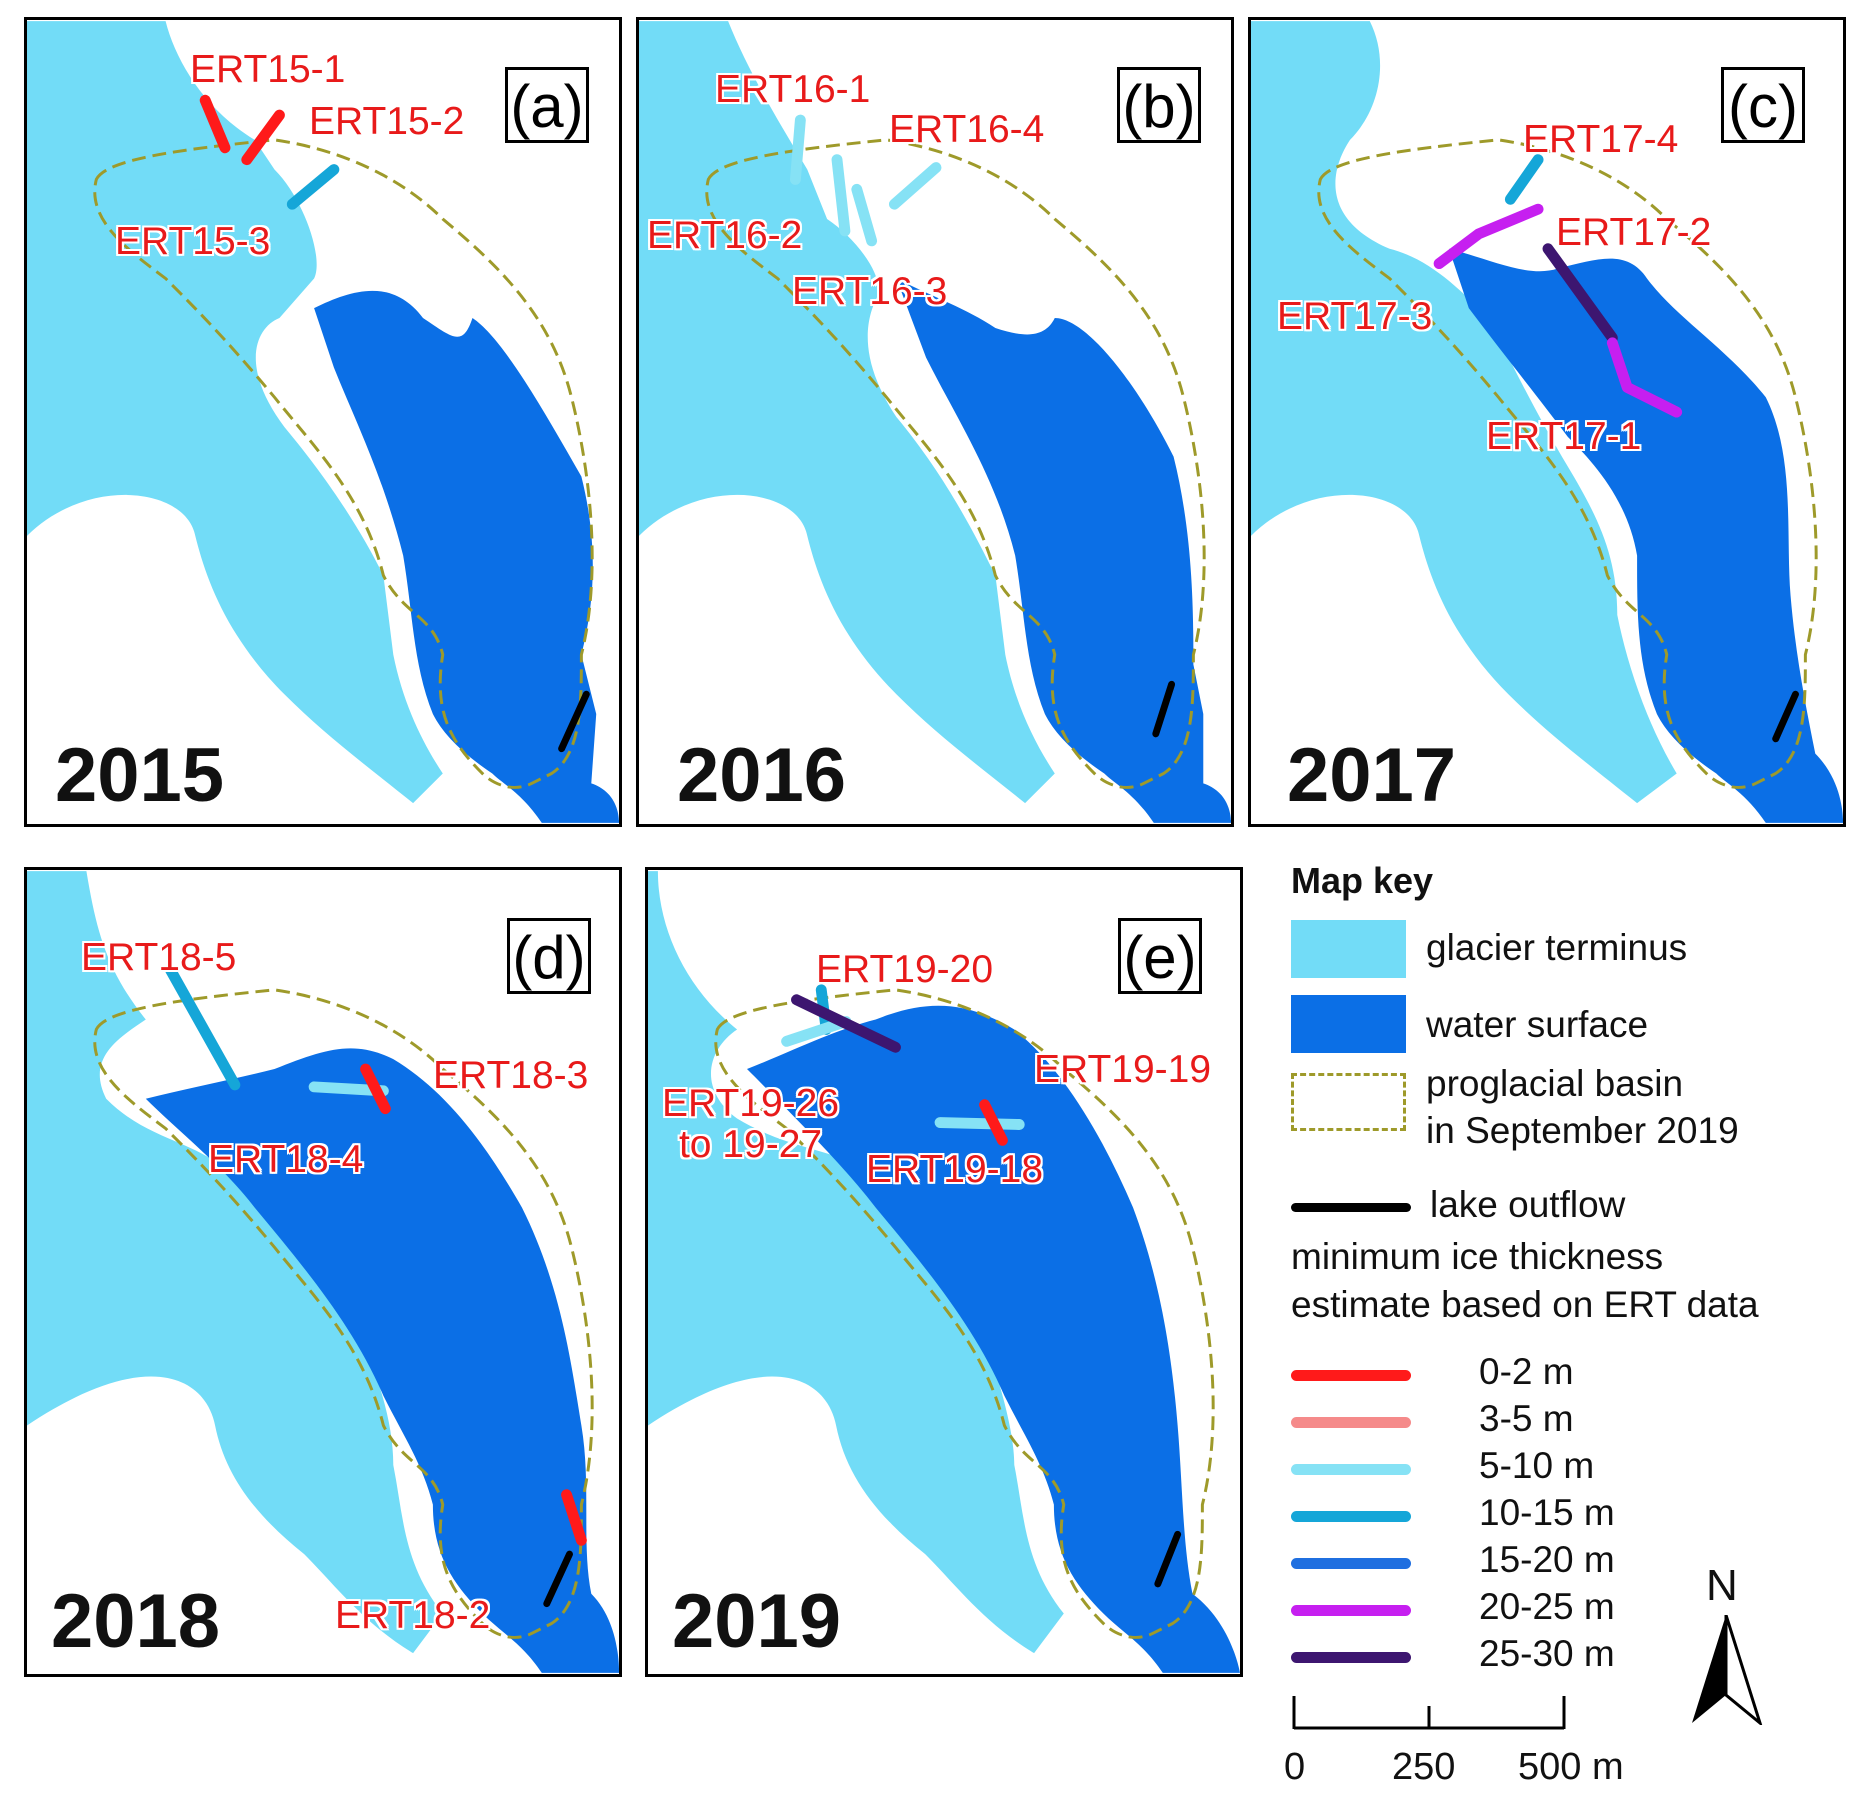 The image size is (1858, 1807). Describe the element at coordinates (1355, 316) in the screenshot. I see `ert-label: ERT17-3` at that location.